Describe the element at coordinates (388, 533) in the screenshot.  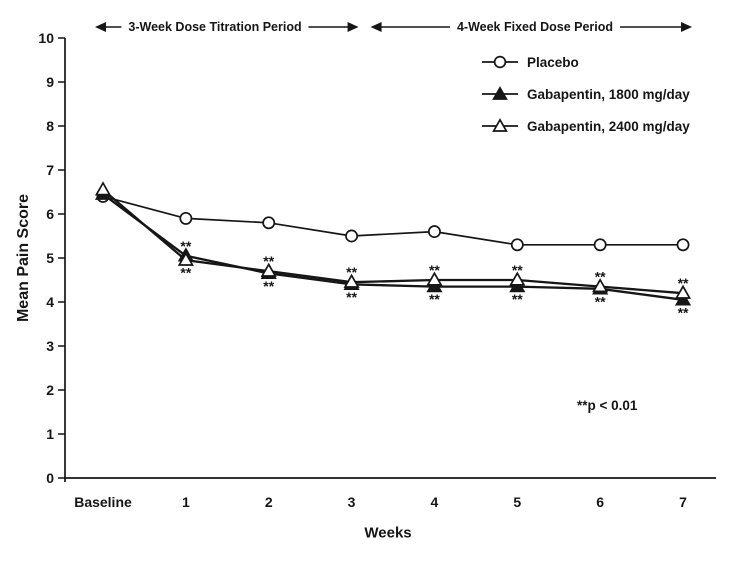
I see `x-axis-title: Weeks` at that location.